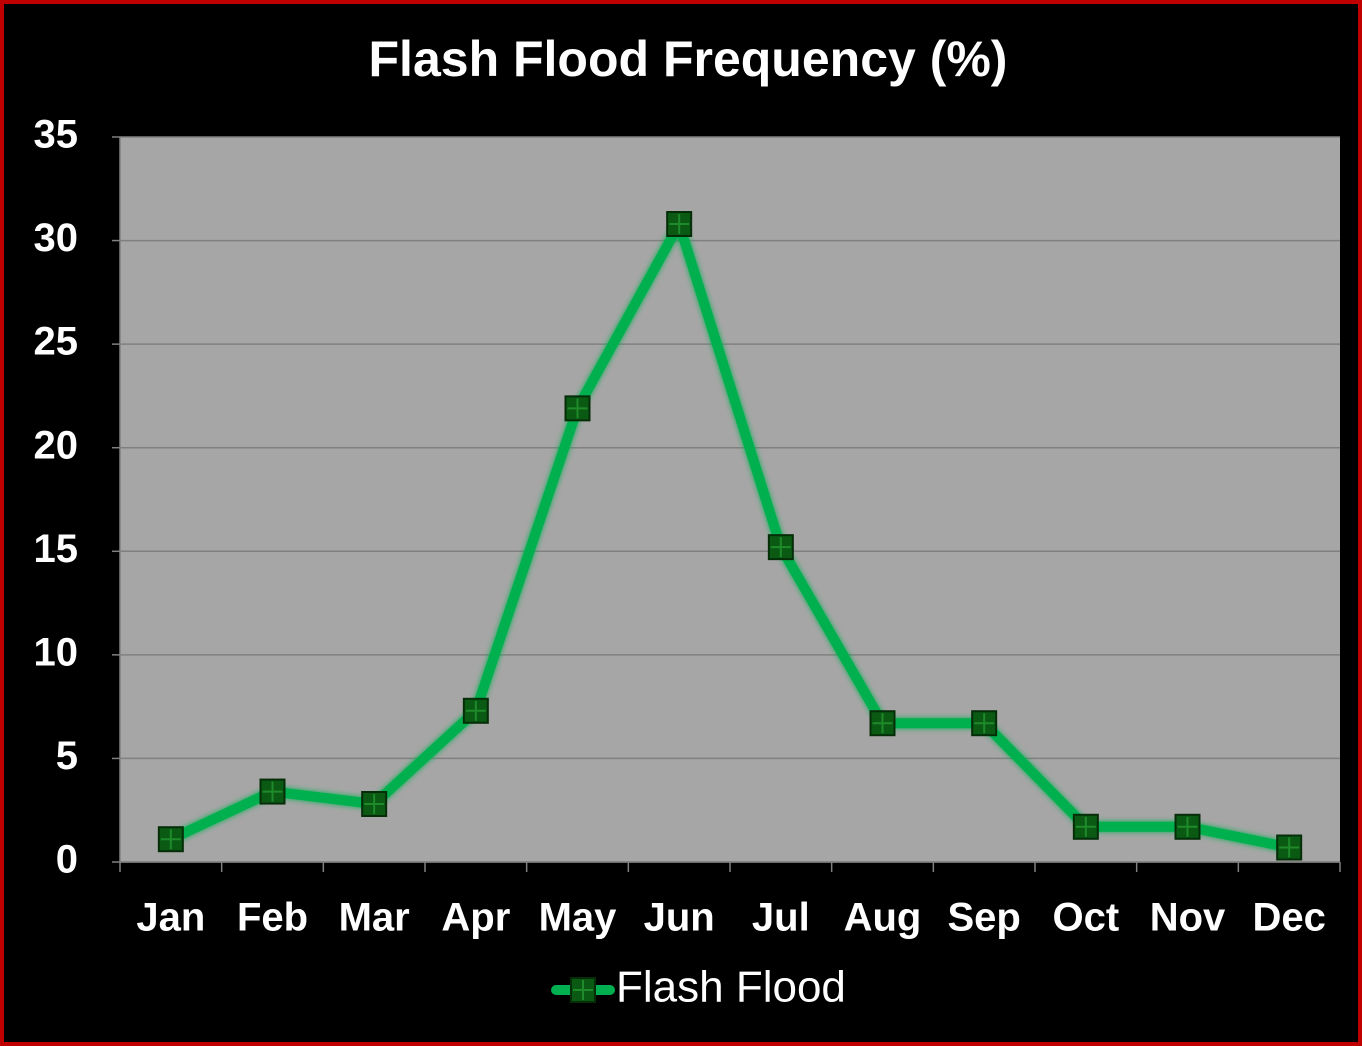  What do you see at coordinates (272, 918) in the screenshot?
I see `x-tick-label: Feb` at bounding box center [272, 918].